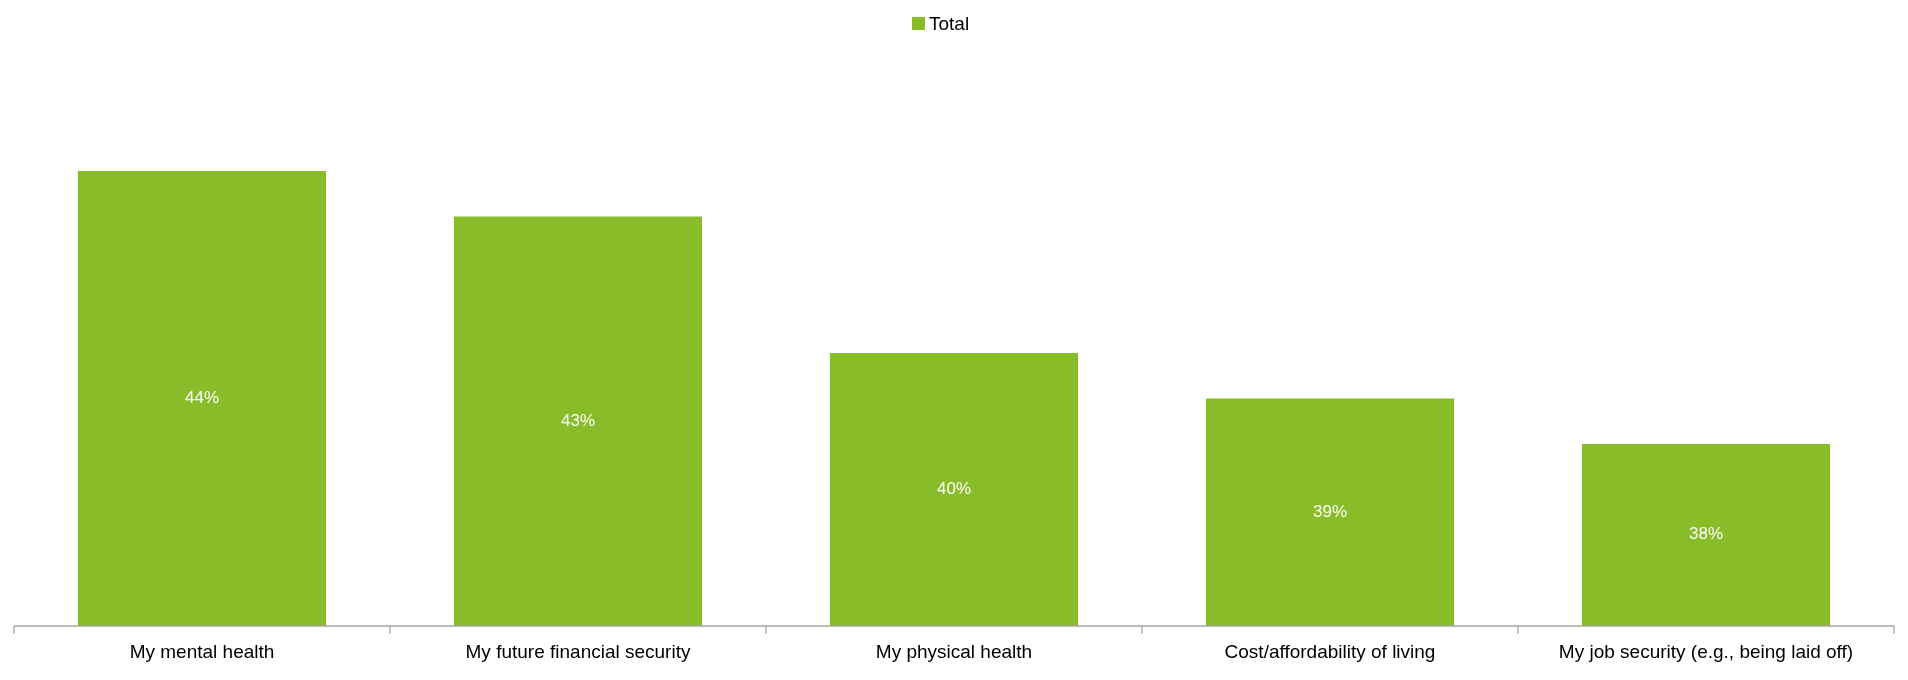 Image resolution: width=1908 pixels, height=680 pixels. Describe the element at coordinates (1330, 651) in the screenshot. I see `x-tick-label: Cost/affordability of living` at that location.